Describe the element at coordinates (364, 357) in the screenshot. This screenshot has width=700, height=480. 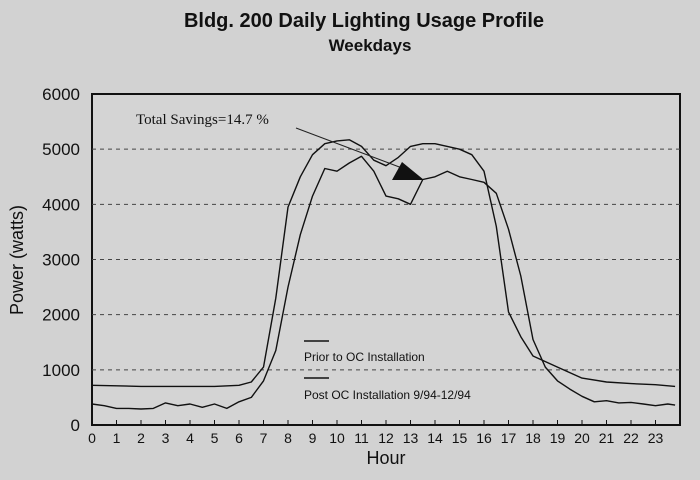
I see `legend-label-prior: Prior to OC Installation` at that location.